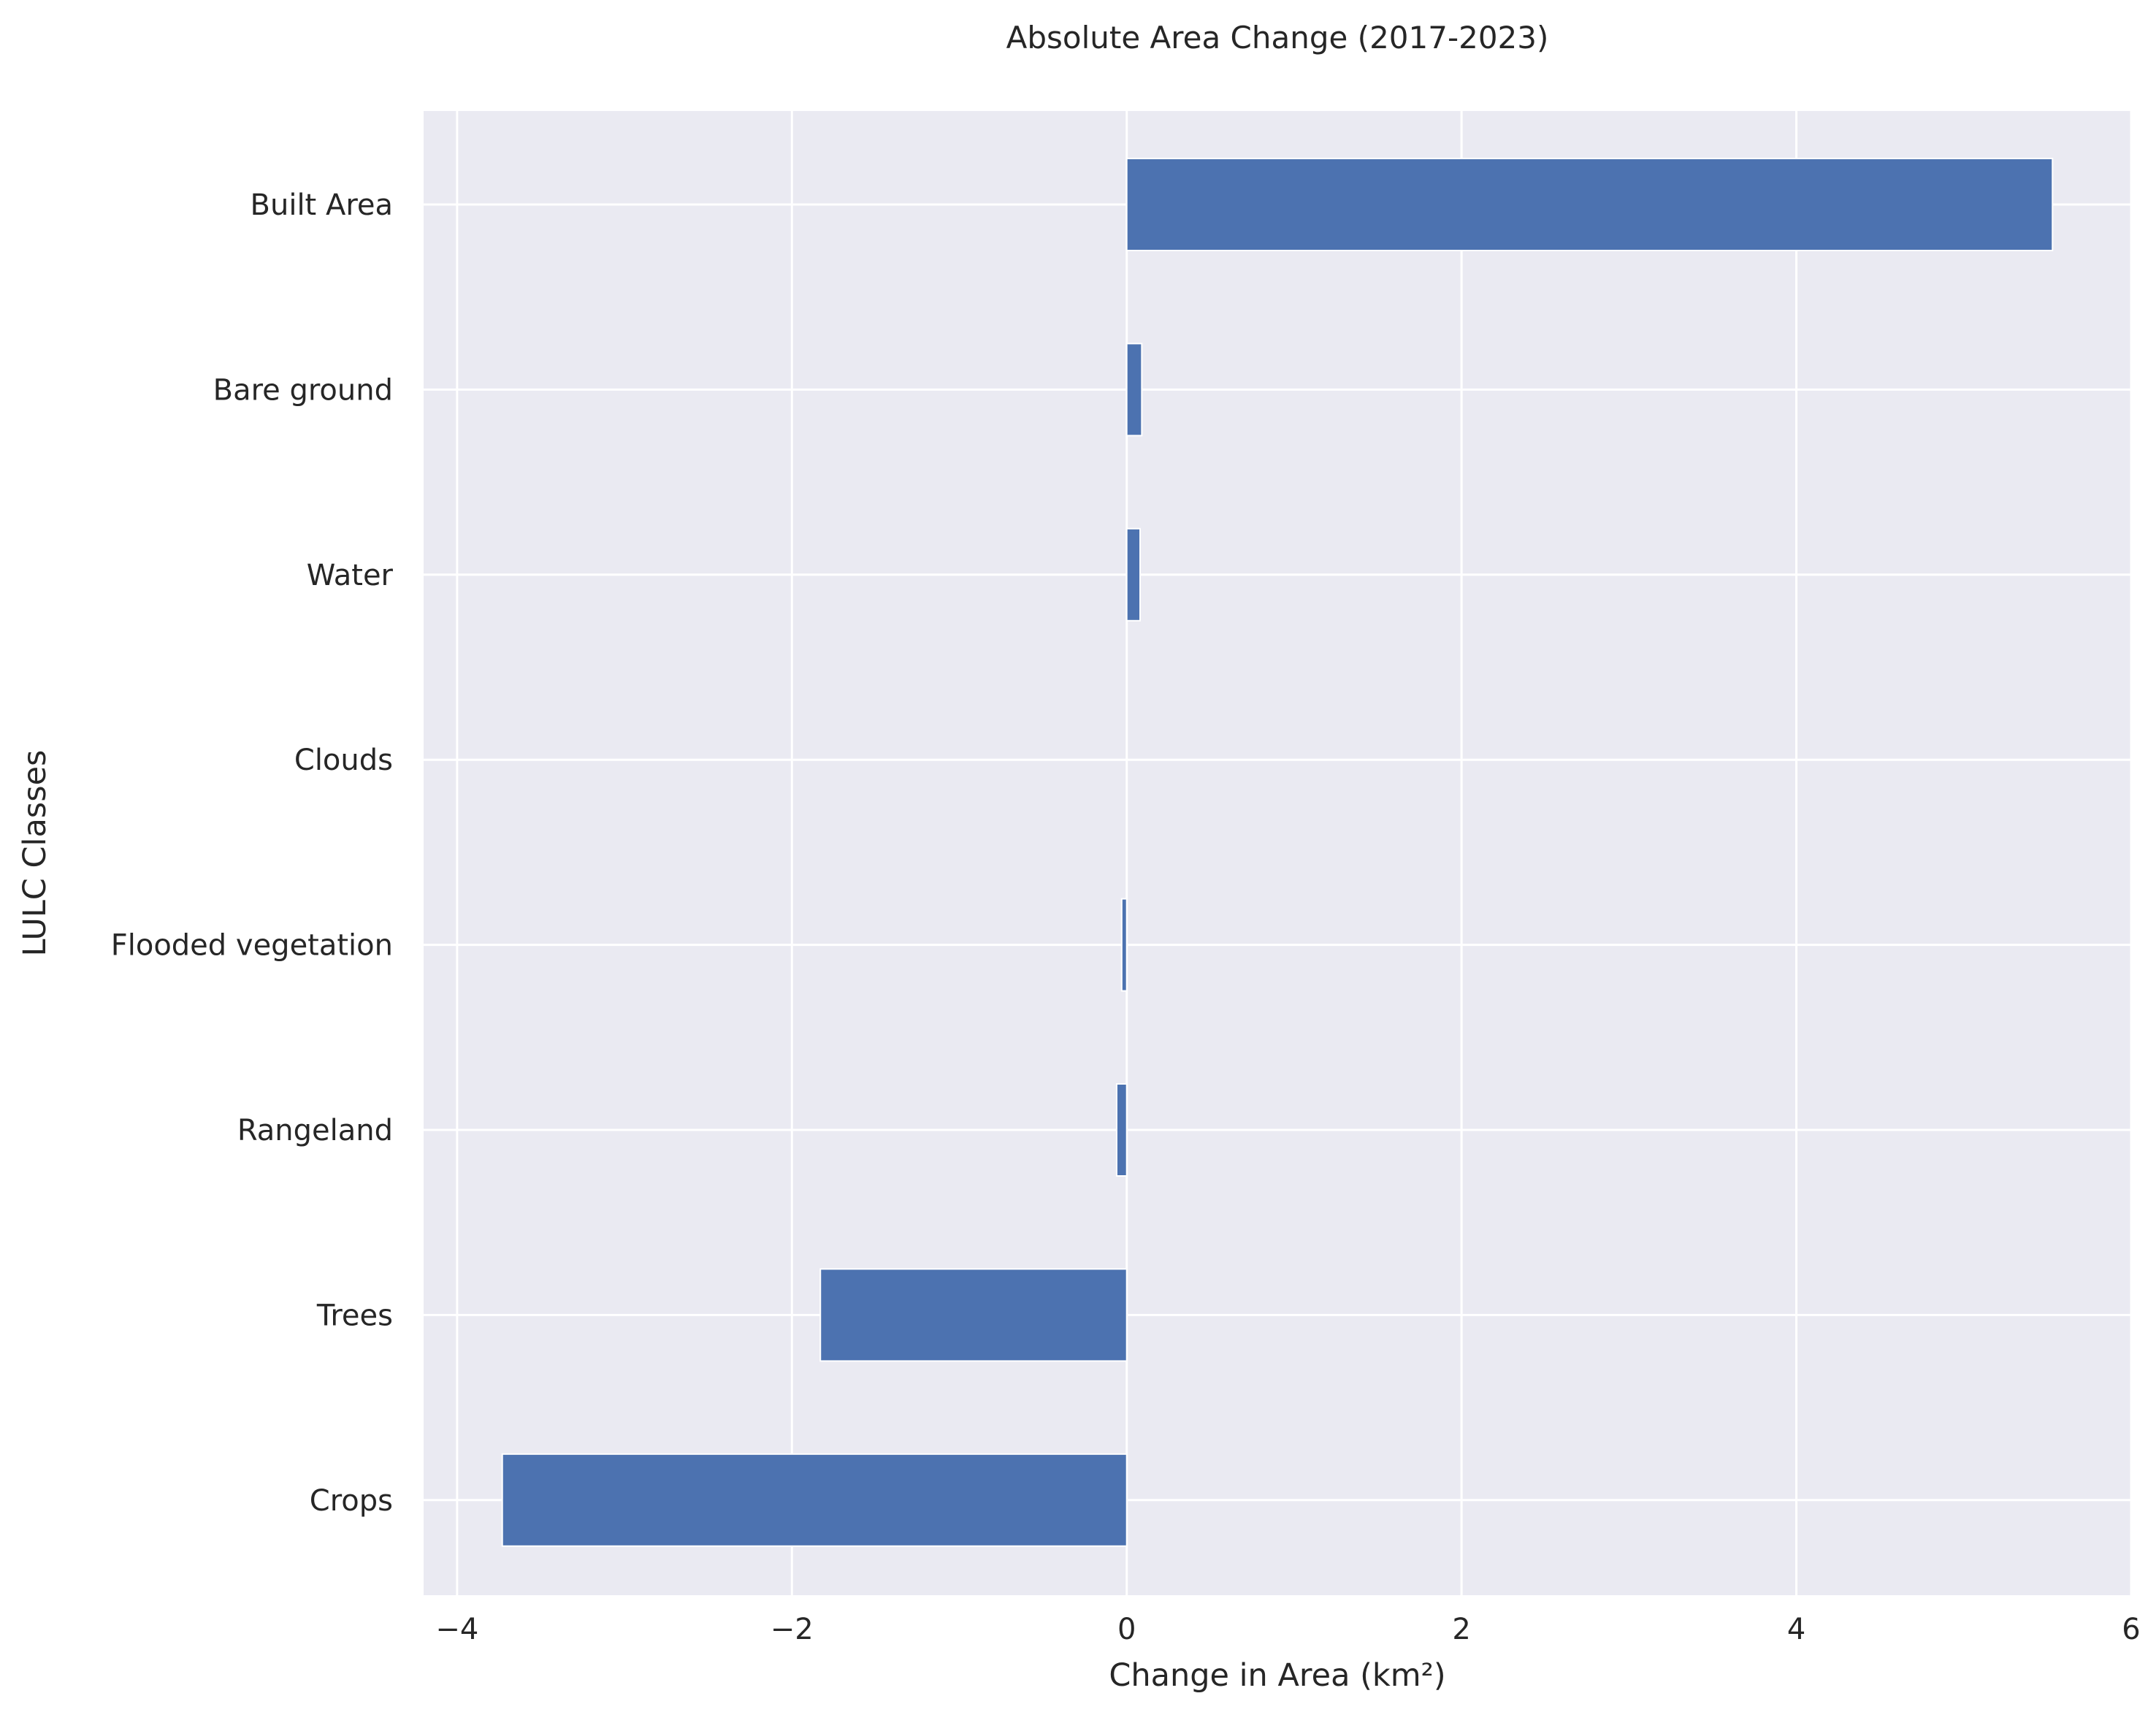 The height and width of the screenshot is (1723, 2156). Describe the element at coordinates (1288, 1629) in the screenshot. I see `x-tick-labels: −4 −2 0 2 4 6` at that location.